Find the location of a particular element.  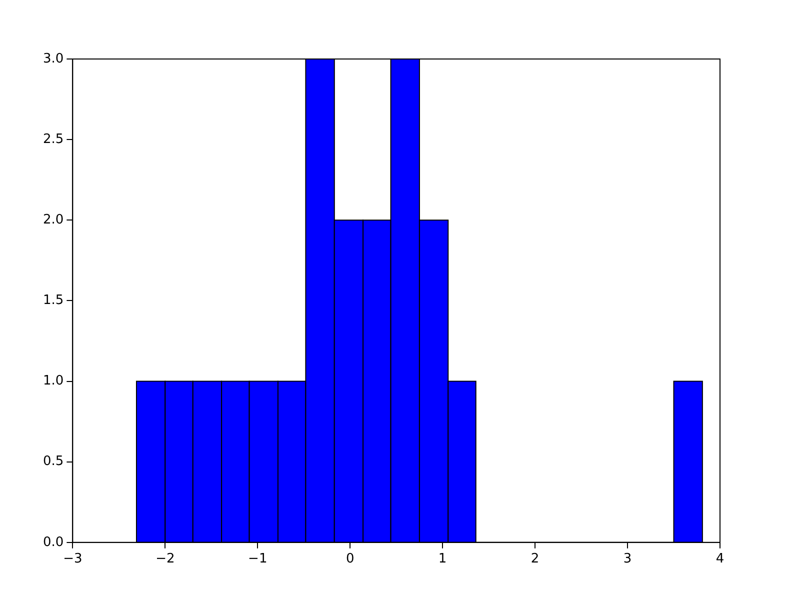

x-tick-label: −3 is located at coordinates (72, 559).